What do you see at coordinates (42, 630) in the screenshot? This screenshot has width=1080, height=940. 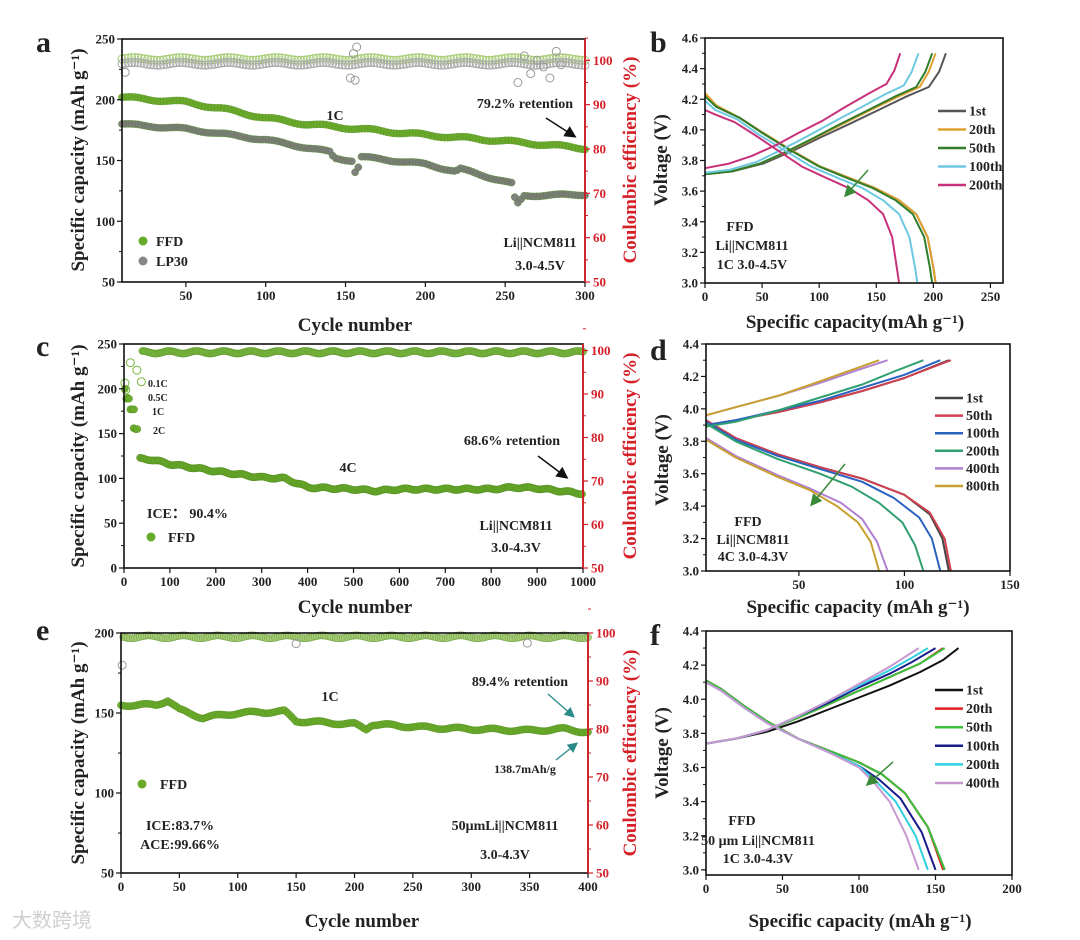 I see `panel-letter: e` at bounding box center [42, 630].